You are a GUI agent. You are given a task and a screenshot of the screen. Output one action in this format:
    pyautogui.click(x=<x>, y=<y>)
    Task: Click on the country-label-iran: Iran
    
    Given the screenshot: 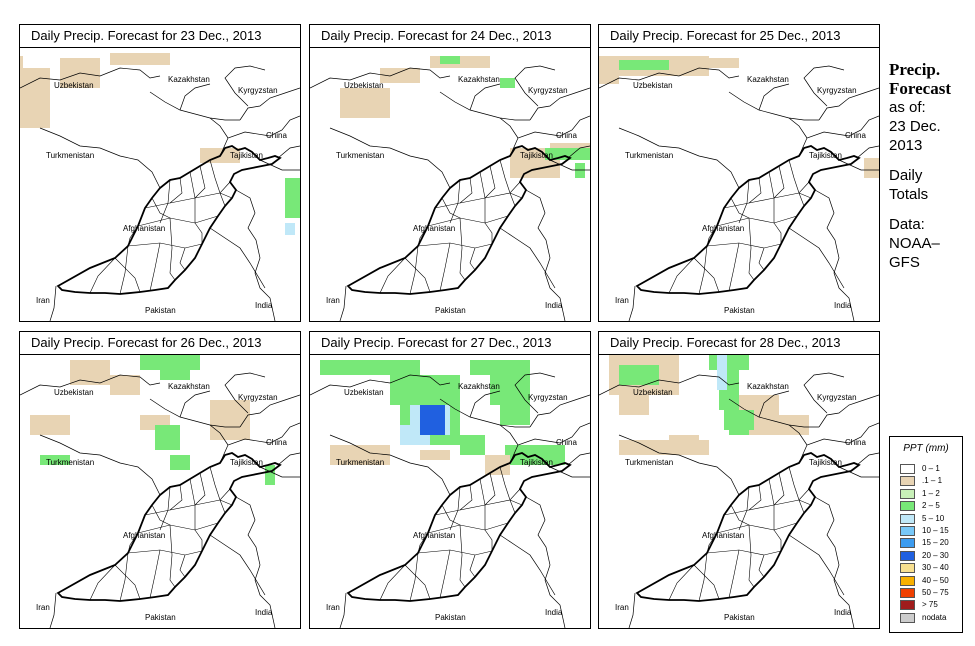 What is the action you would take?
    pyautogui.click(x=43, y=607)
    